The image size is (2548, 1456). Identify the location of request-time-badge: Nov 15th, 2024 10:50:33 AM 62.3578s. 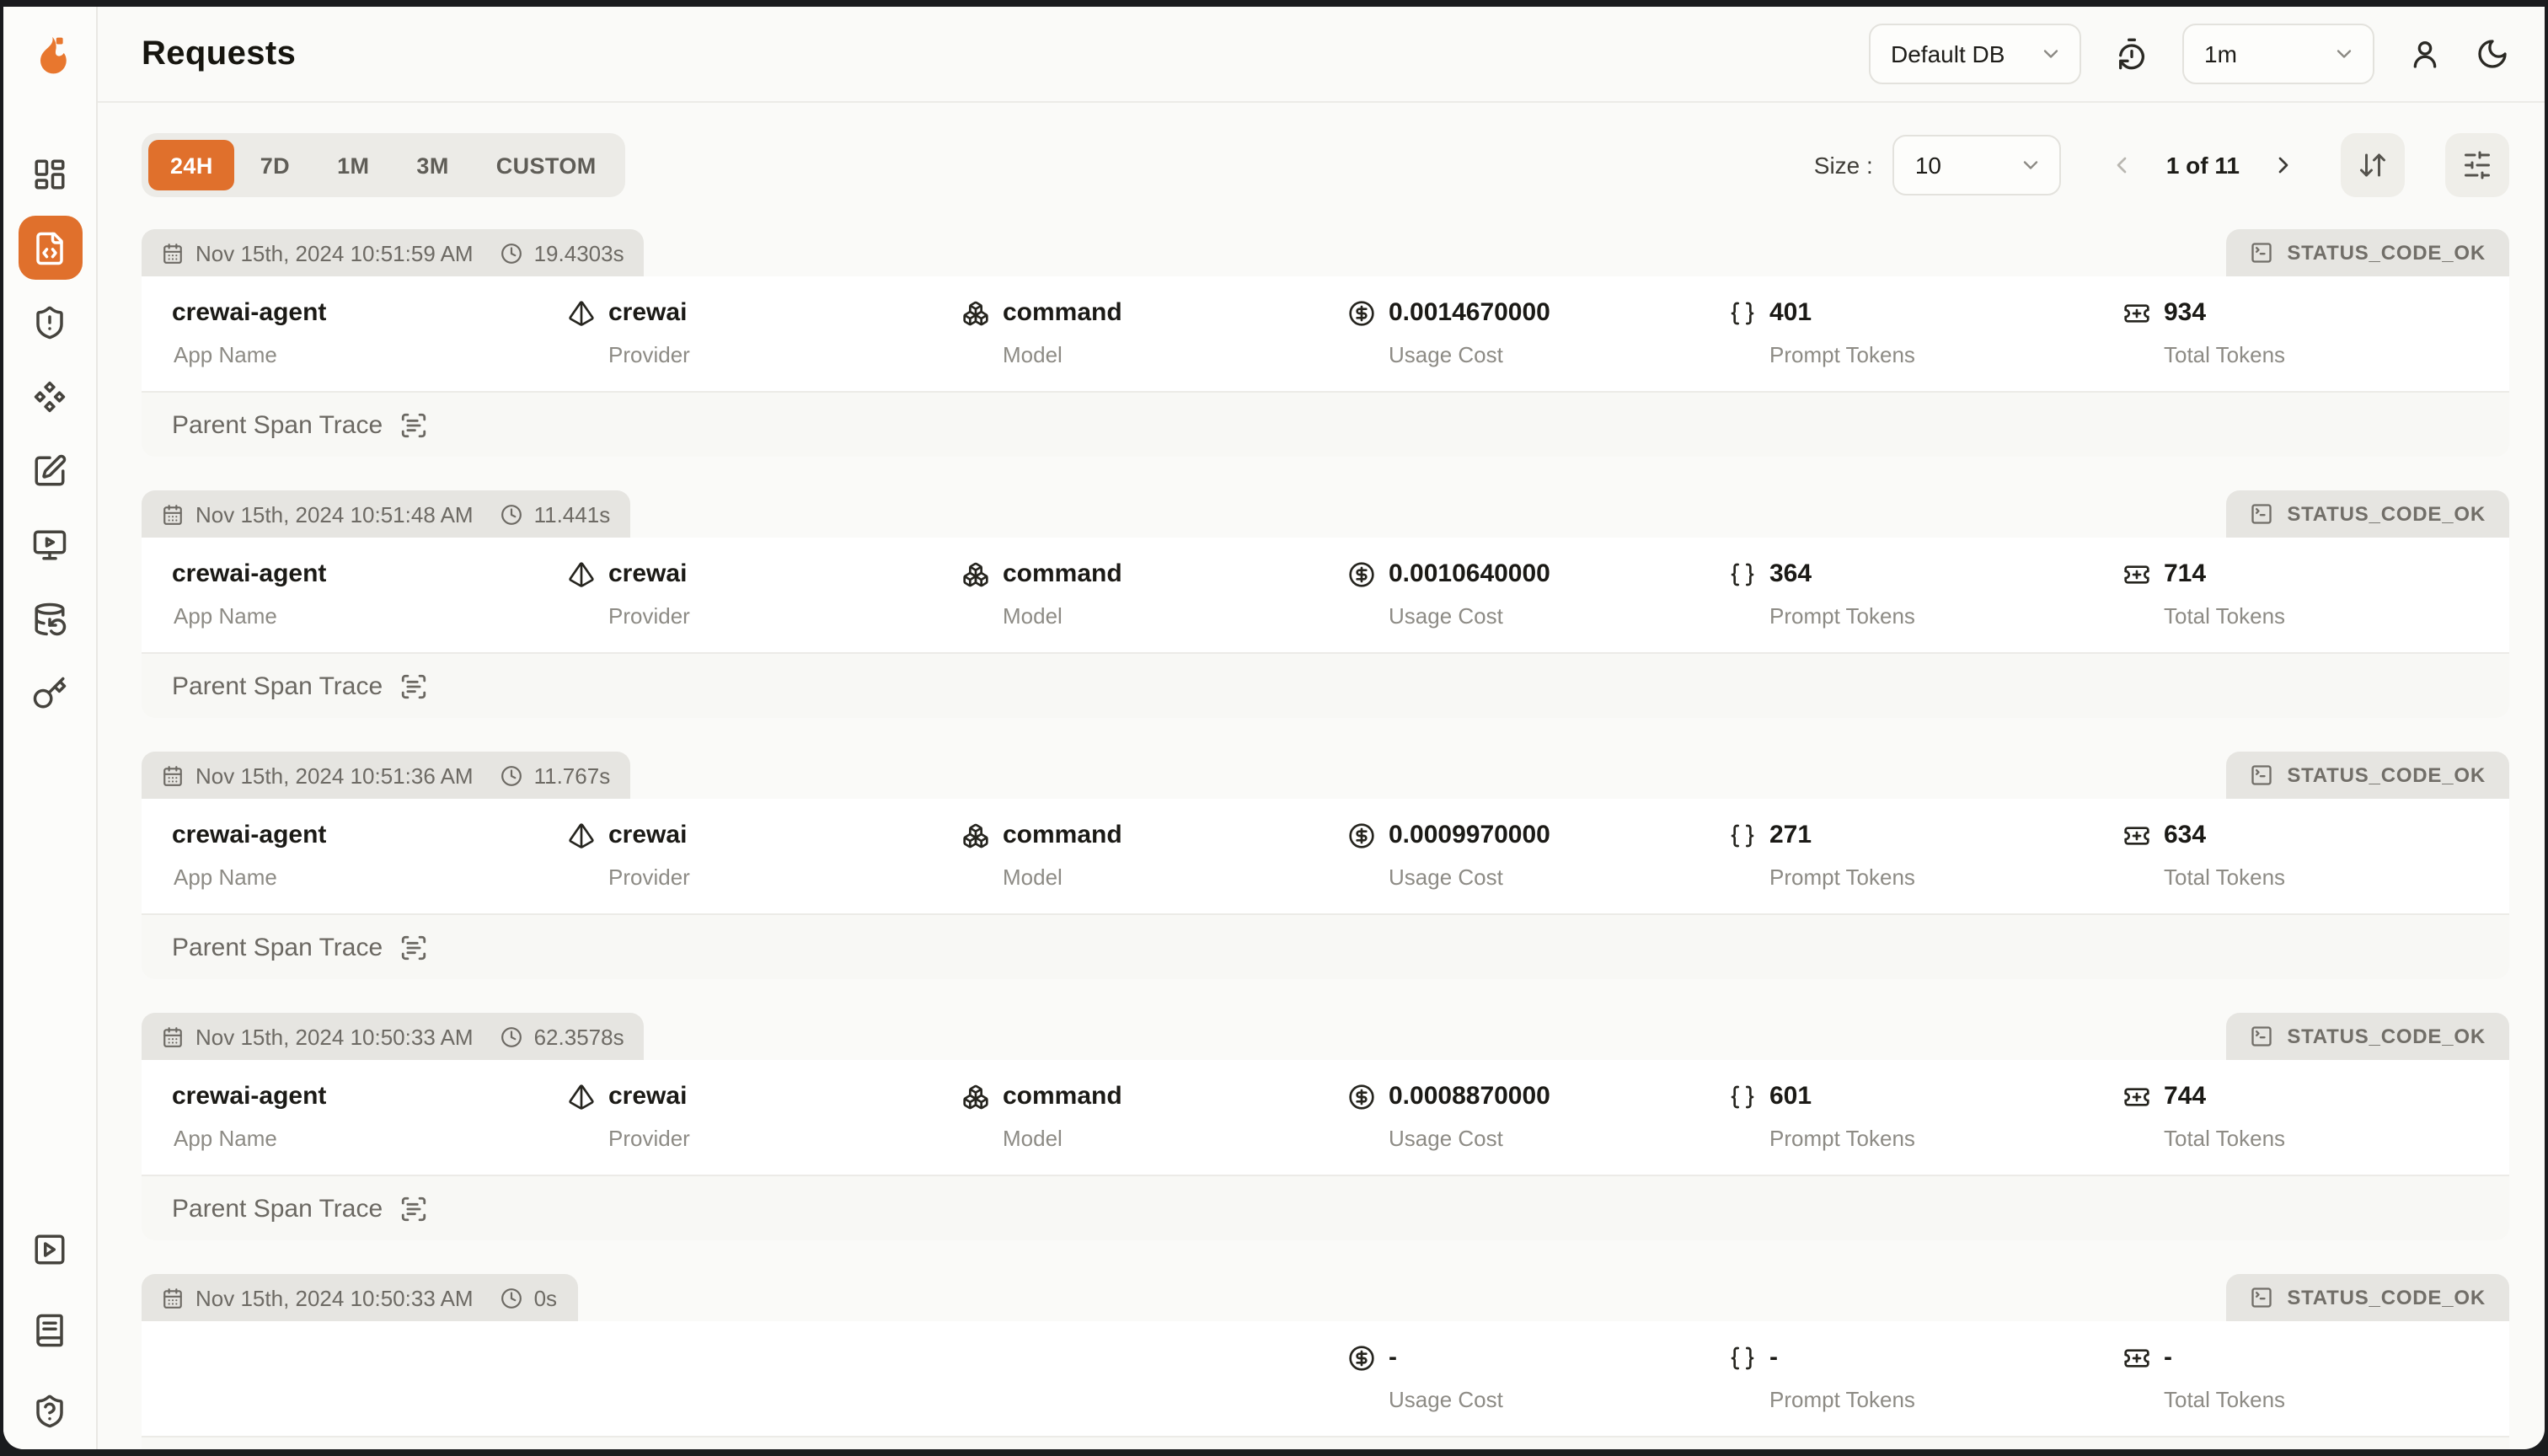
(393, 1036).